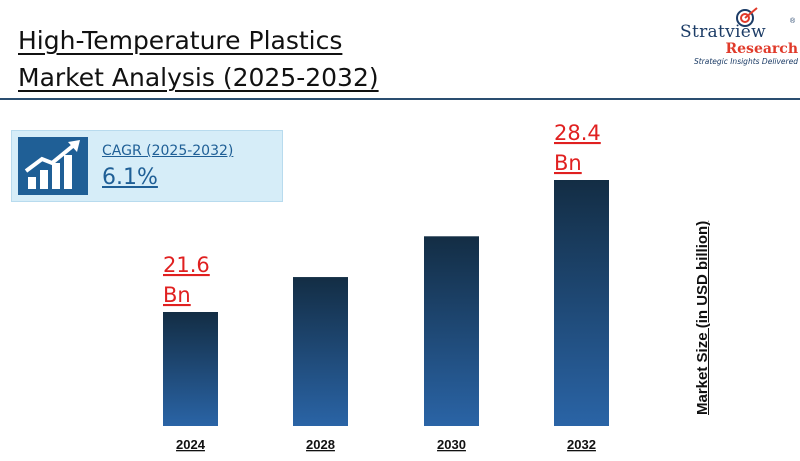 The image size is (800, 461). I want to click on x-tick-label-2030: 2030, so click(451, 444).